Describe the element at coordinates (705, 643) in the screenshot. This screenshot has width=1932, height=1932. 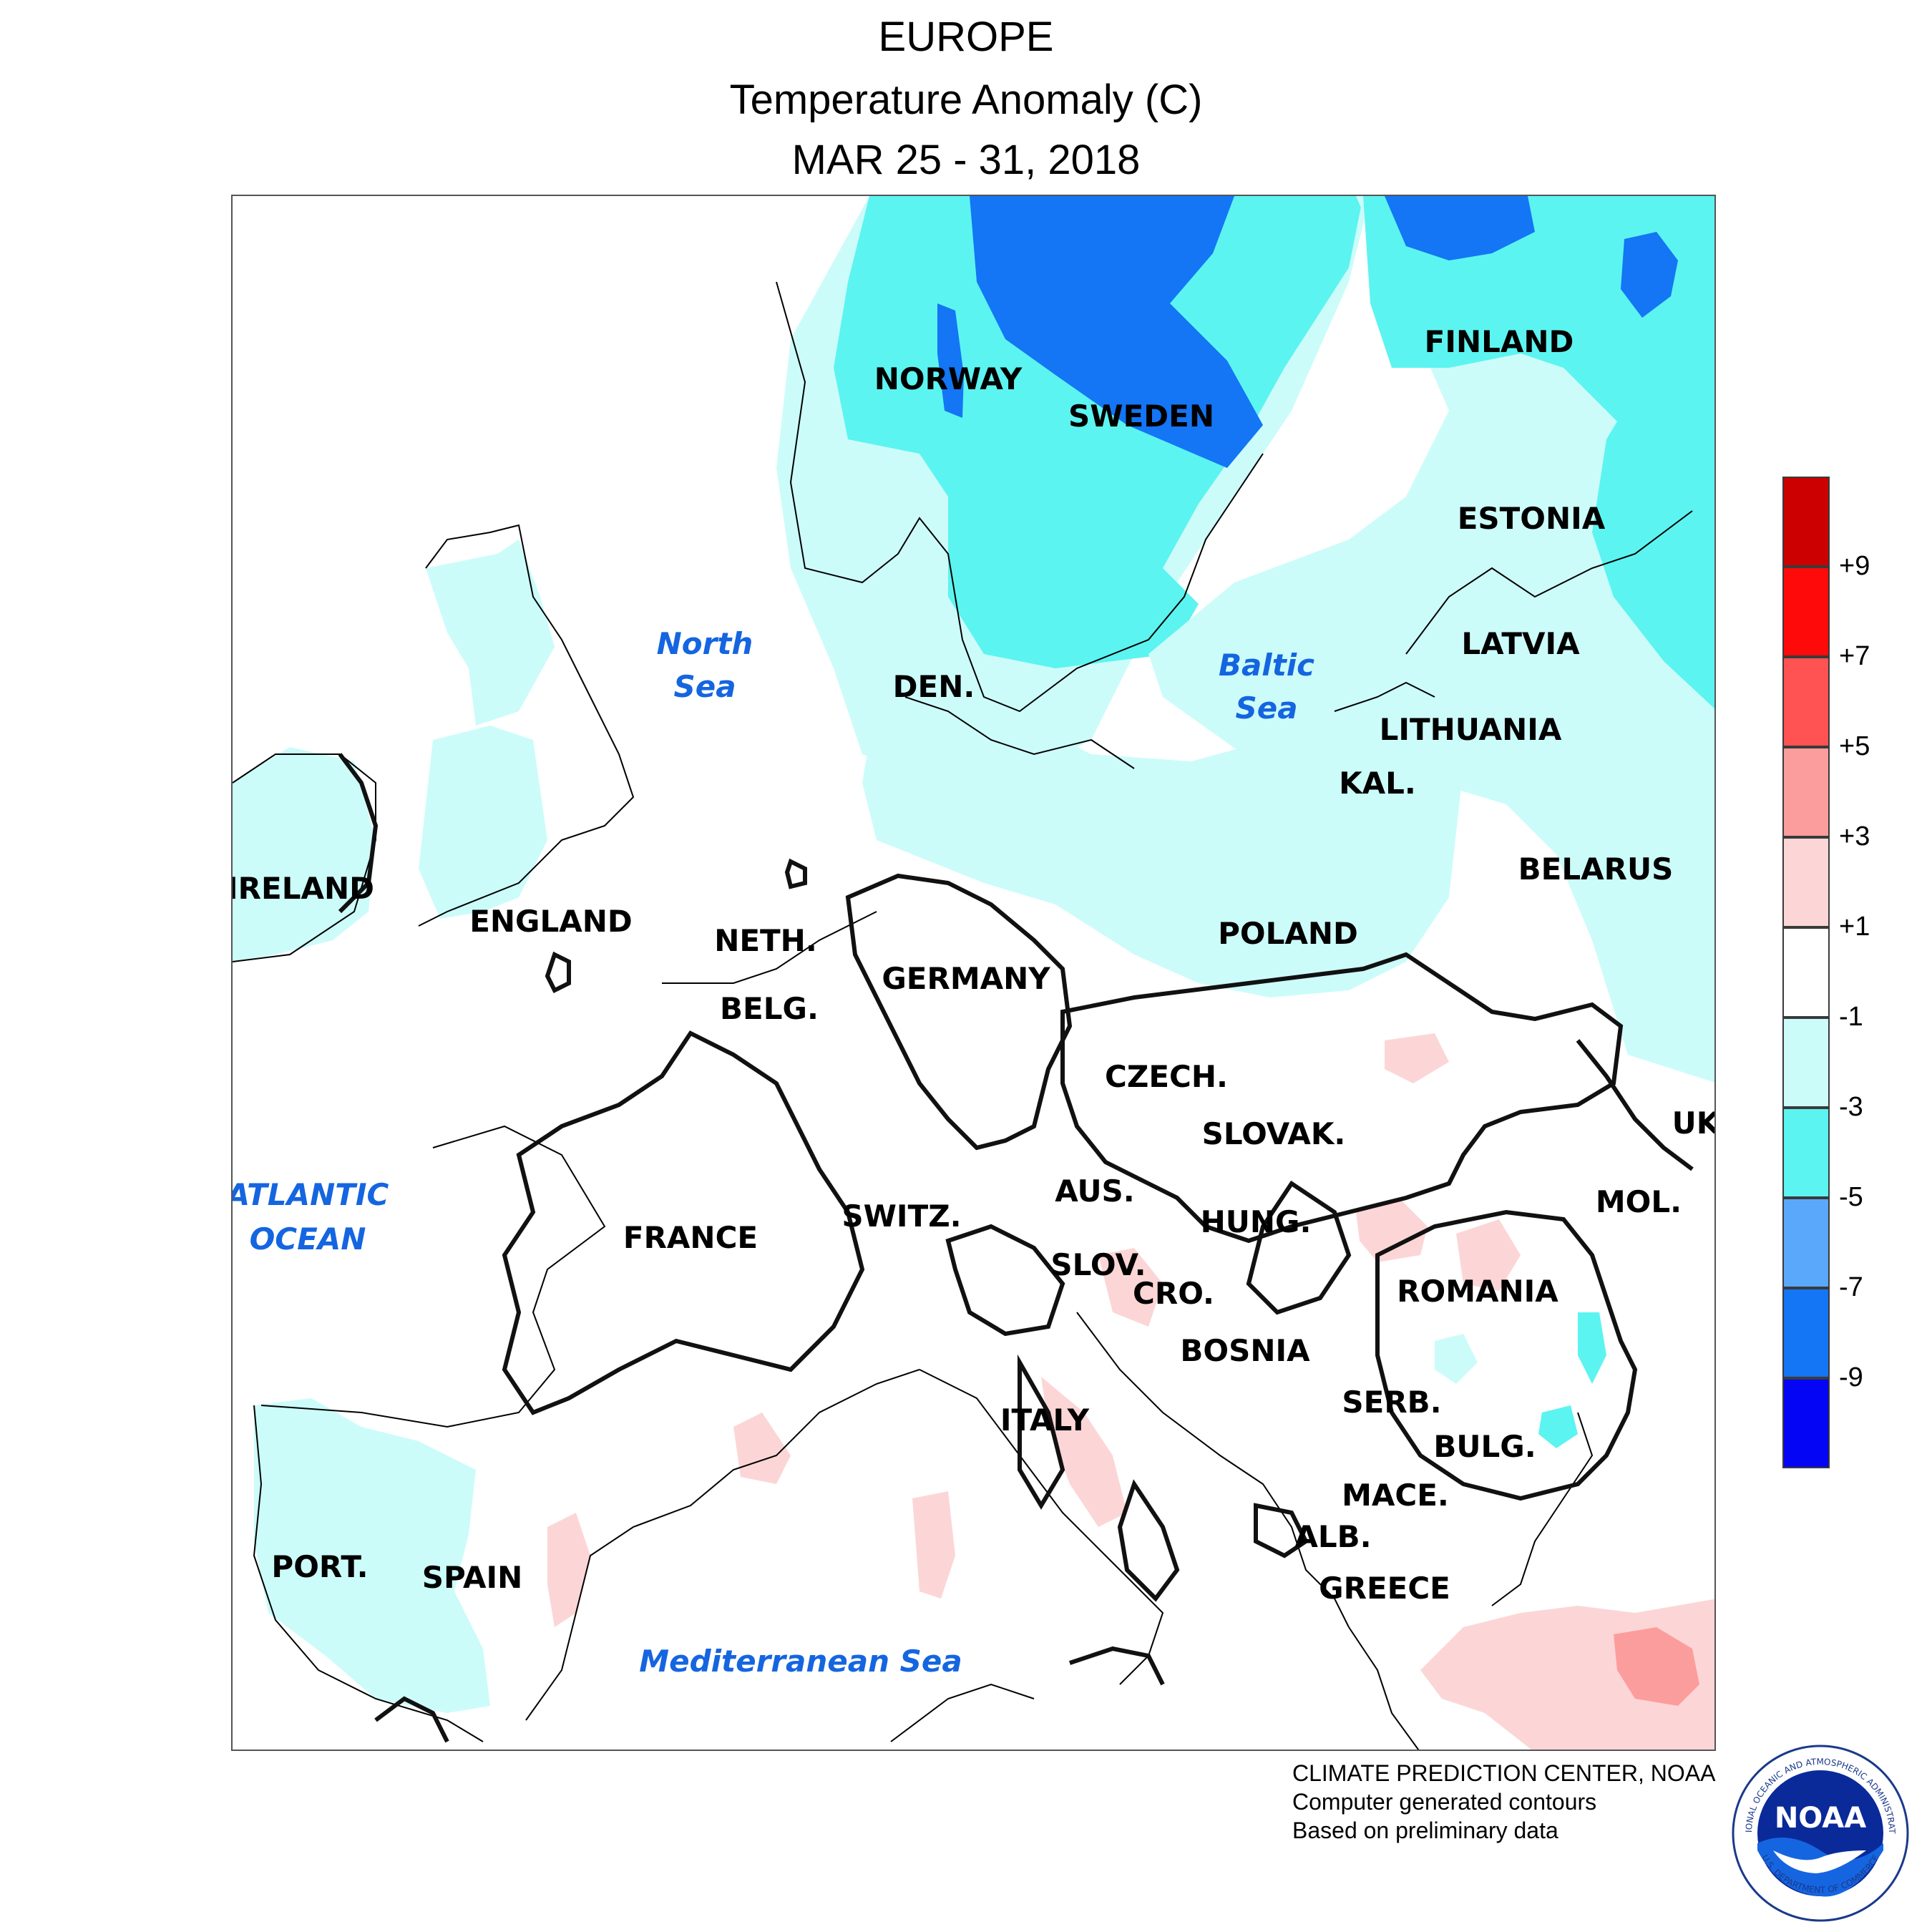
I see `label-north-sea: North` at that location.